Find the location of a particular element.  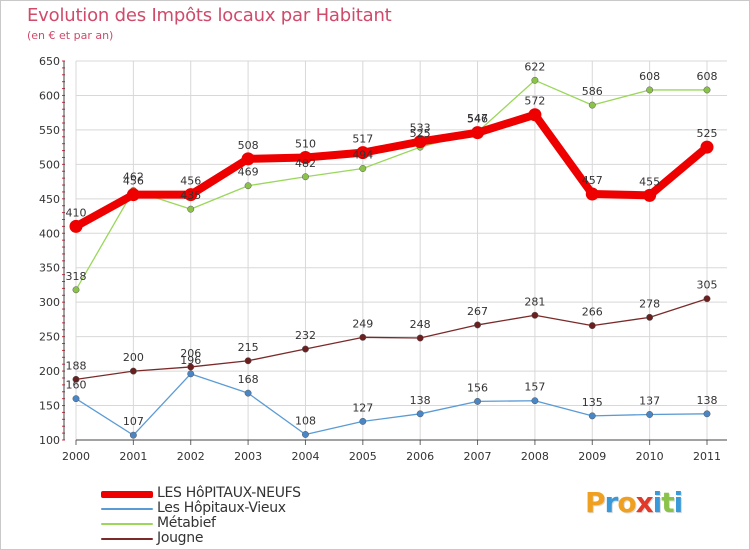

chart-title: Evolution des Impôts locaux par Habitant is located at coordinates (209, 15).